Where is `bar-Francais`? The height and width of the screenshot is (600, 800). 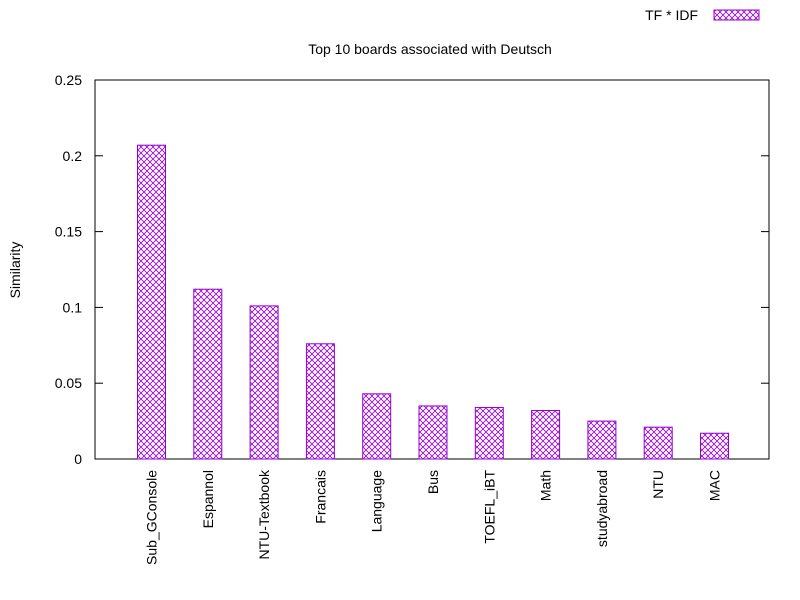
bar-Francais is located at coordinates (320, 401).